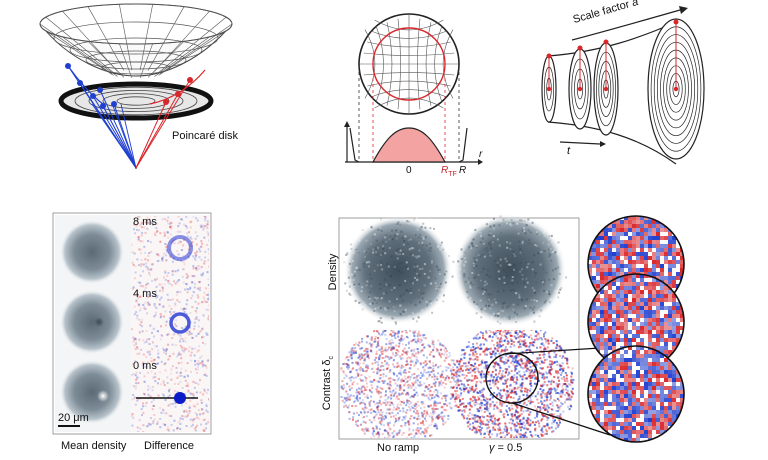 This screenshot has width=768, height=460. Describe the element at coordinates (328, 383) in the screenshot. I see `row-label-contrast: Contrast δc` at that location.